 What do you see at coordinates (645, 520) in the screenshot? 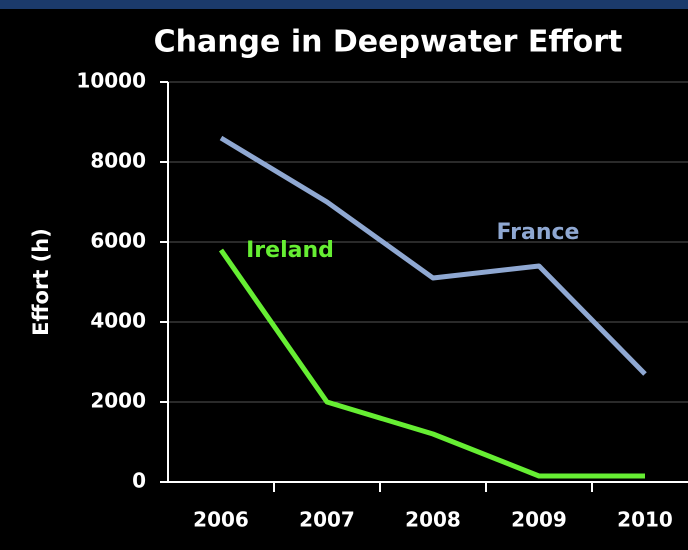
I see `x-tick-label: 2010` at bounding box center [645, 520].